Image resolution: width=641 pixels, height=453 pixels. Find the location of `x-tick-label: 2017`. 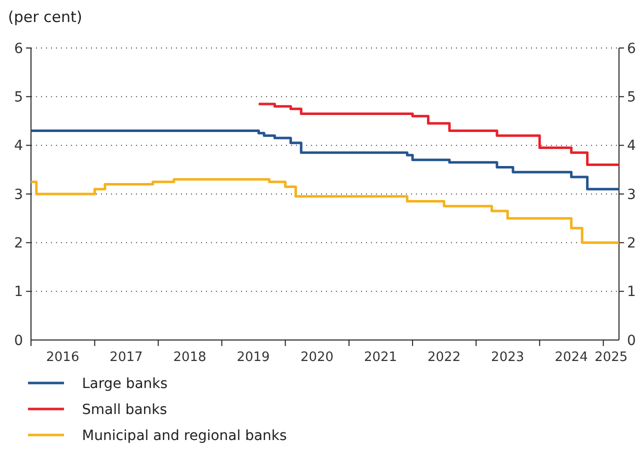

x-tick-label: 2017 is located at coordinates (126, 358).